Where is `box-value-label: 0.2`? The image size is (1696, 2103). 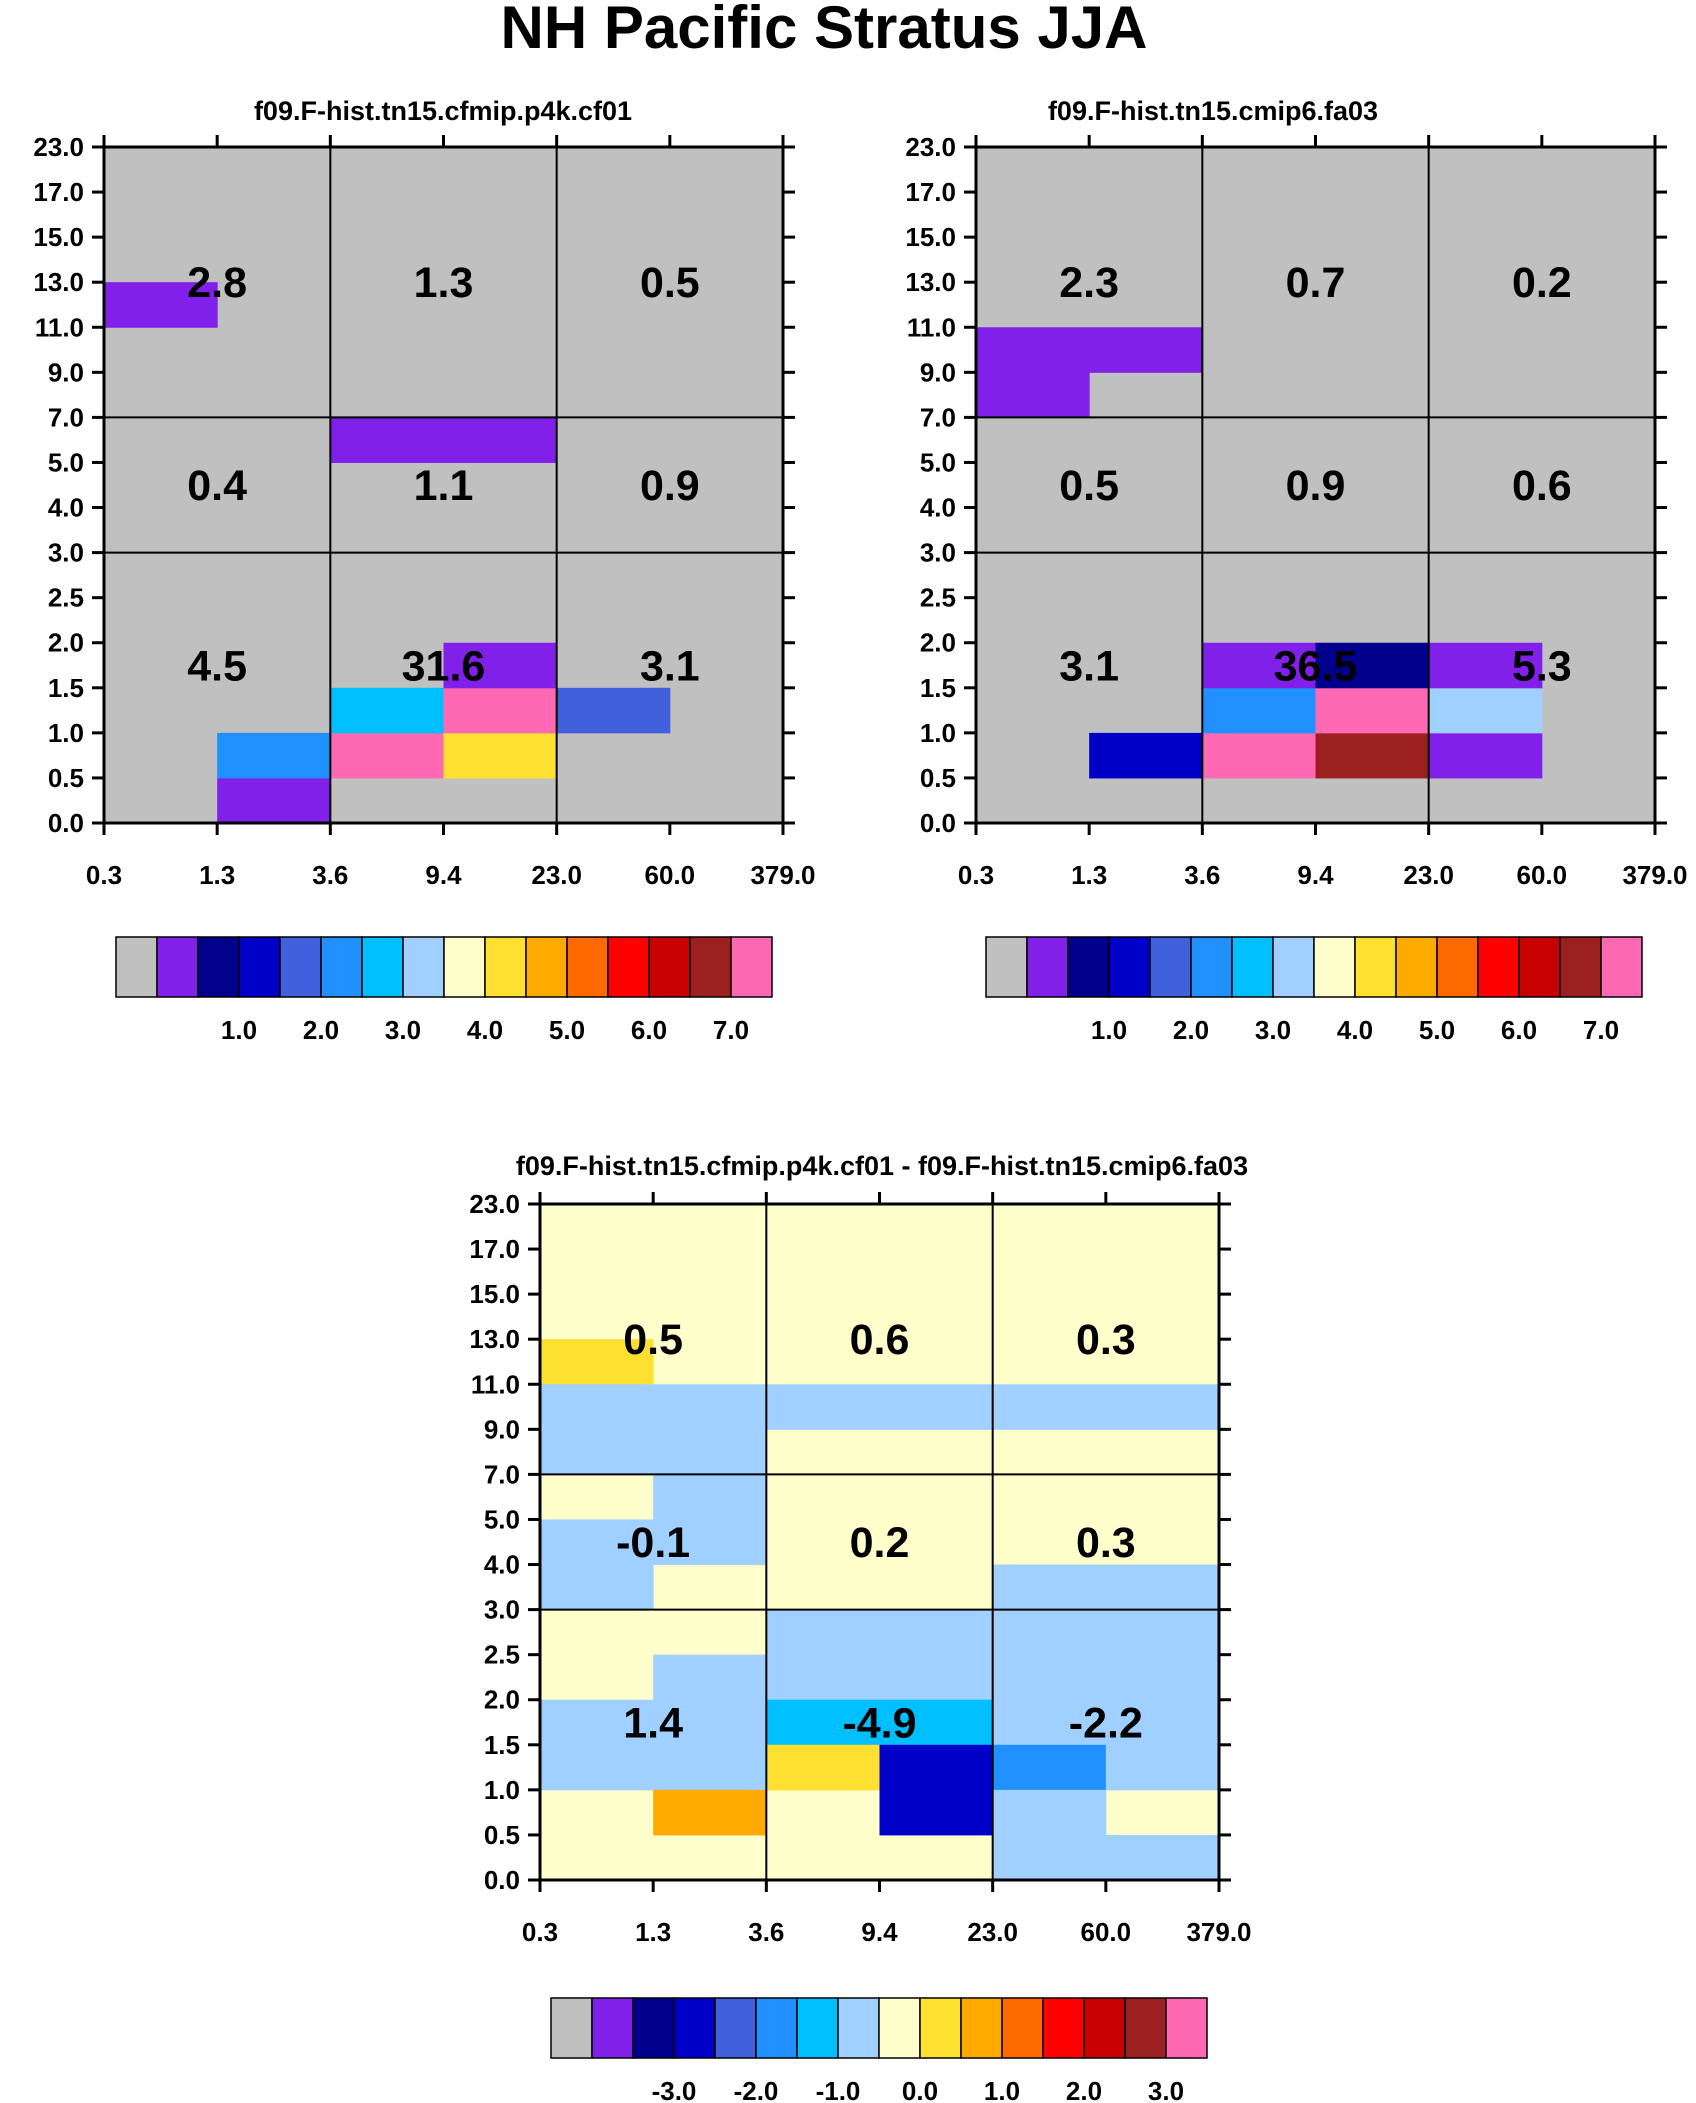 box-value-label: 0.2 is located at coordinates (1542, 283).